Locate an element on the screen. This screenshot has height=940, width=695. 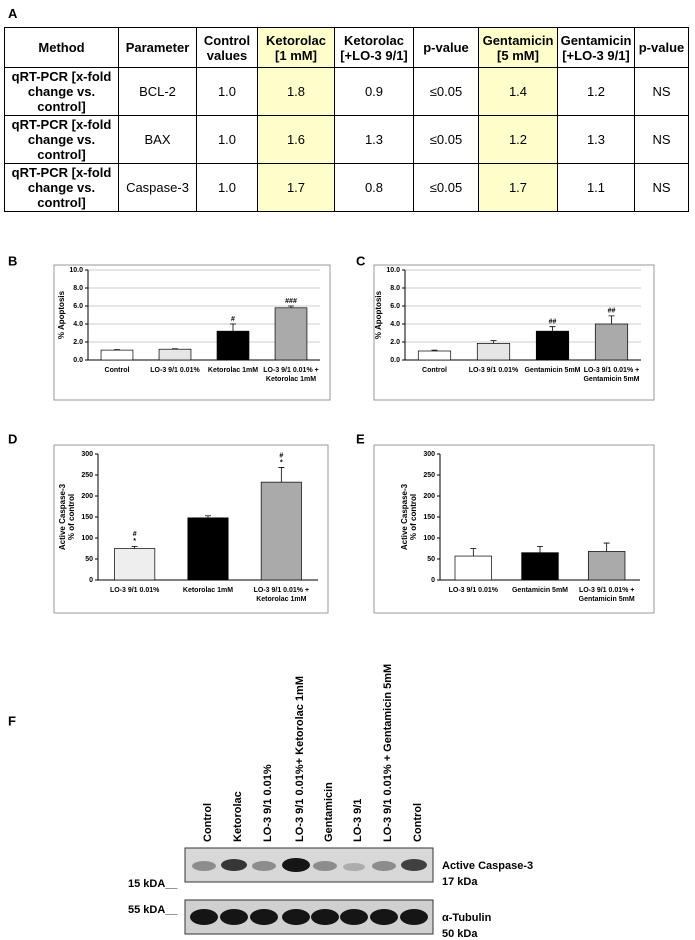
x-tick-label: Gentamicin 5mM is located at coordinates (611, 379).